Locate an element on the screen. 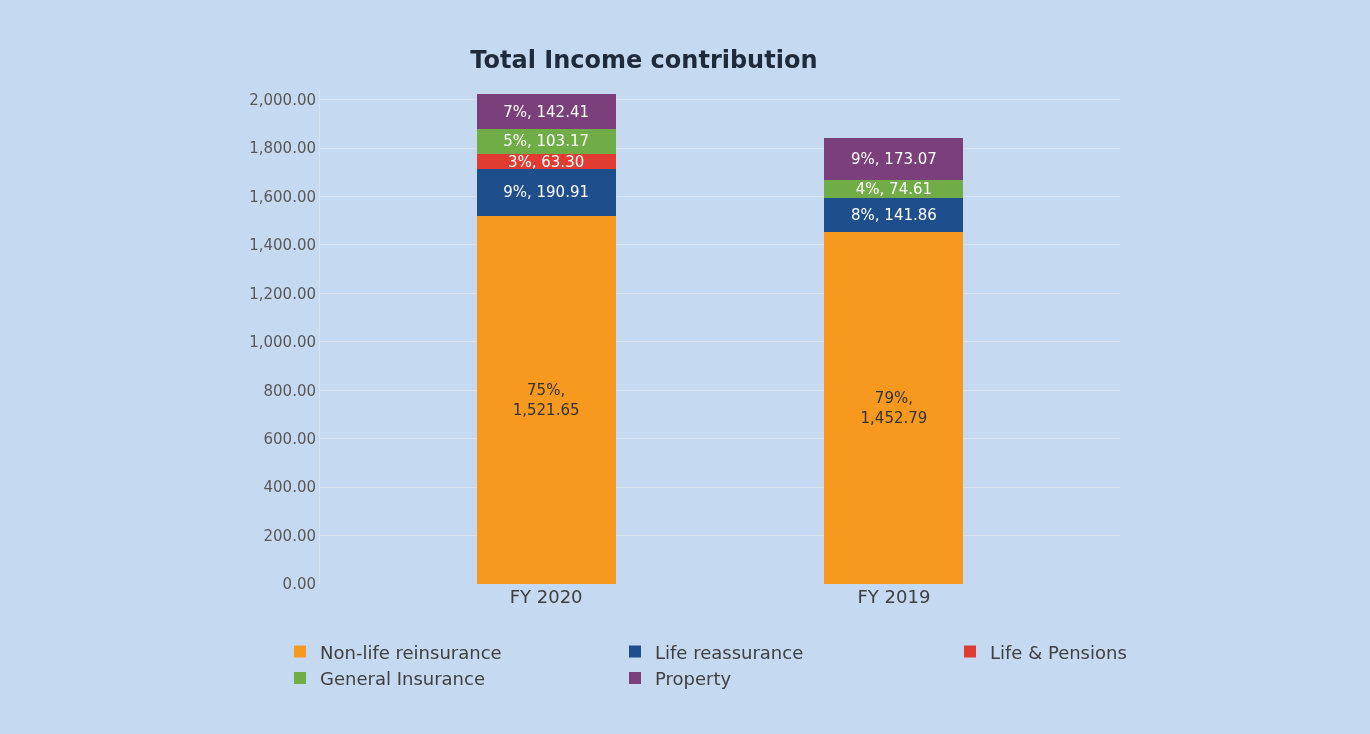  legend-label: Life reassurance is located at coordinates (729, 652).